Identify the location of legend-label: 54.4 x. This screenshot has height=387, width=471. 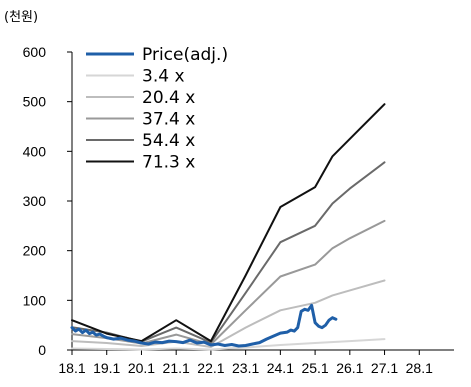
(168, 141).